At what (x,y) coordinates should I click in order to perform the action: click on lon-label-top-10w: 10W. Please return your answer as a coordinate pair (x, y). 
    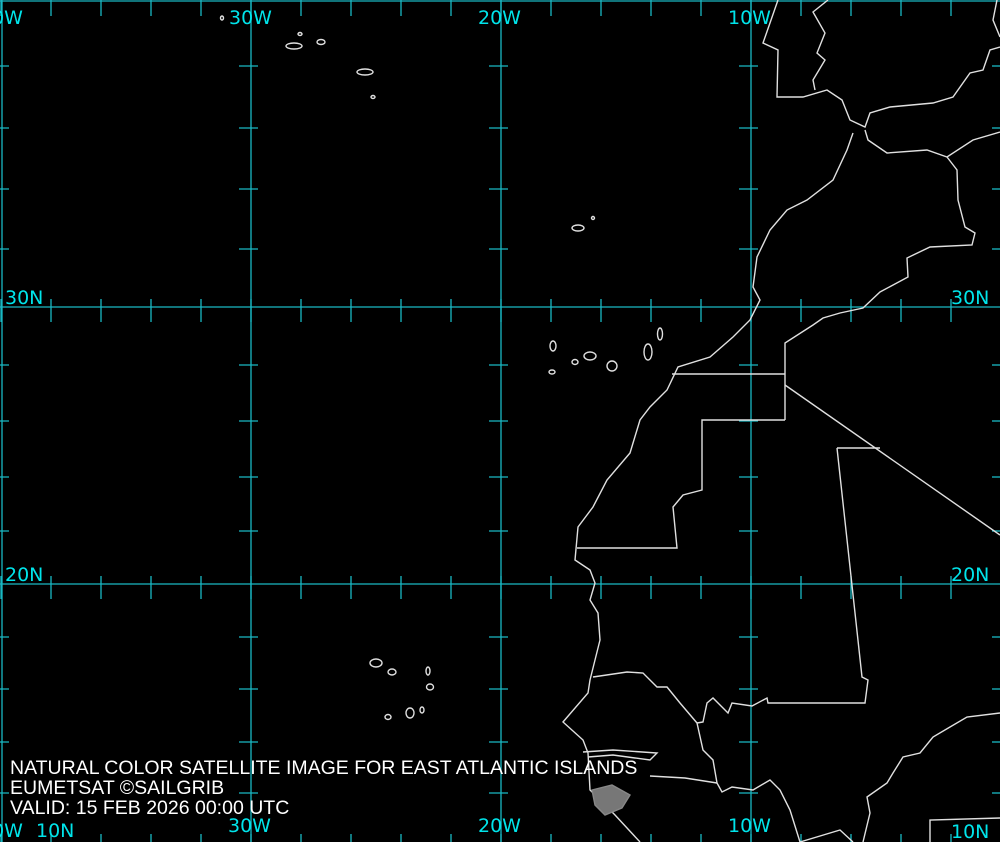
    Looking at the image, I should click on (749, 18).